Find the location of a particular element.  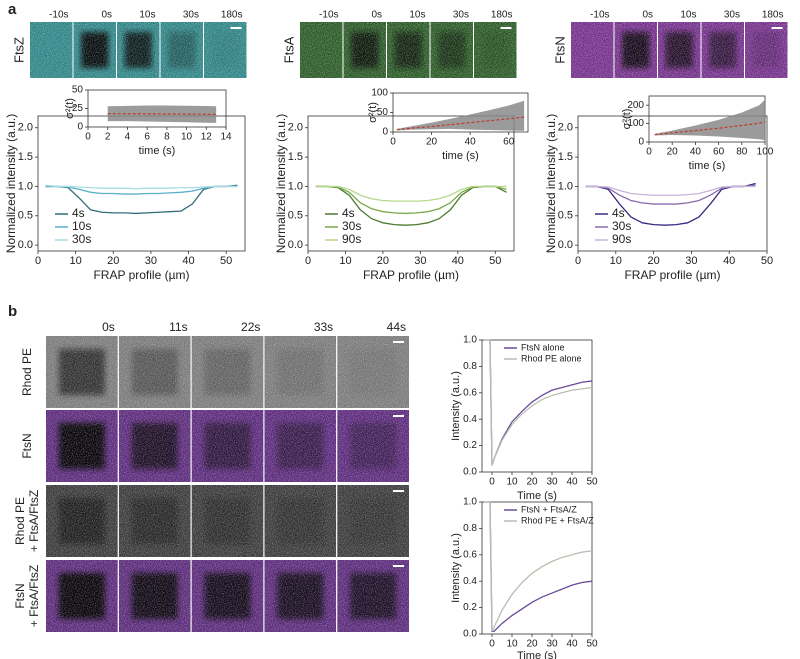

legend-label: 10s is located at coordinates (81, 226).